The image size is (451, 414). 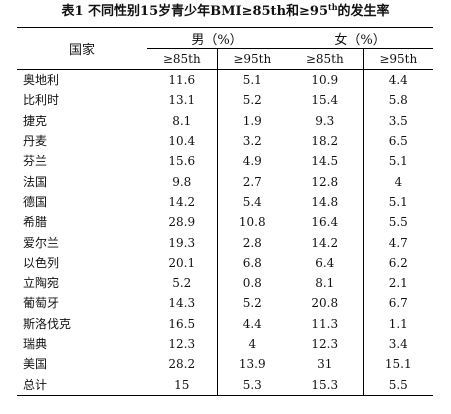 I want to click on header-female-95: ≥95th, so click(x=398, y=59).